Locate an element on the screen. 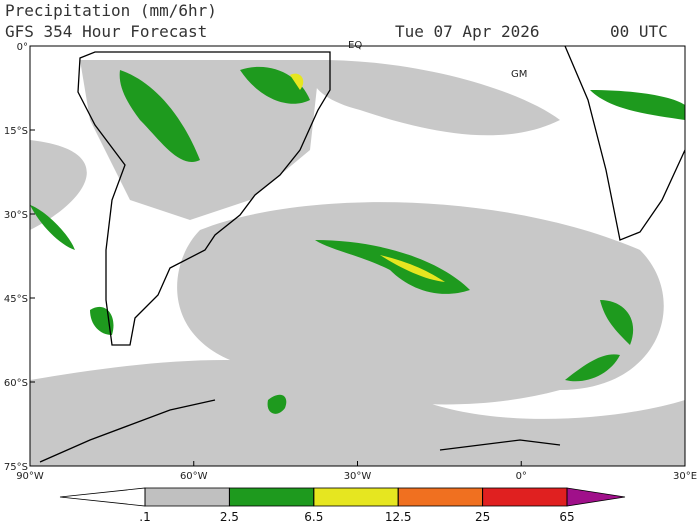  y-tick-label: 60°S is located at coordinates (16, 383).